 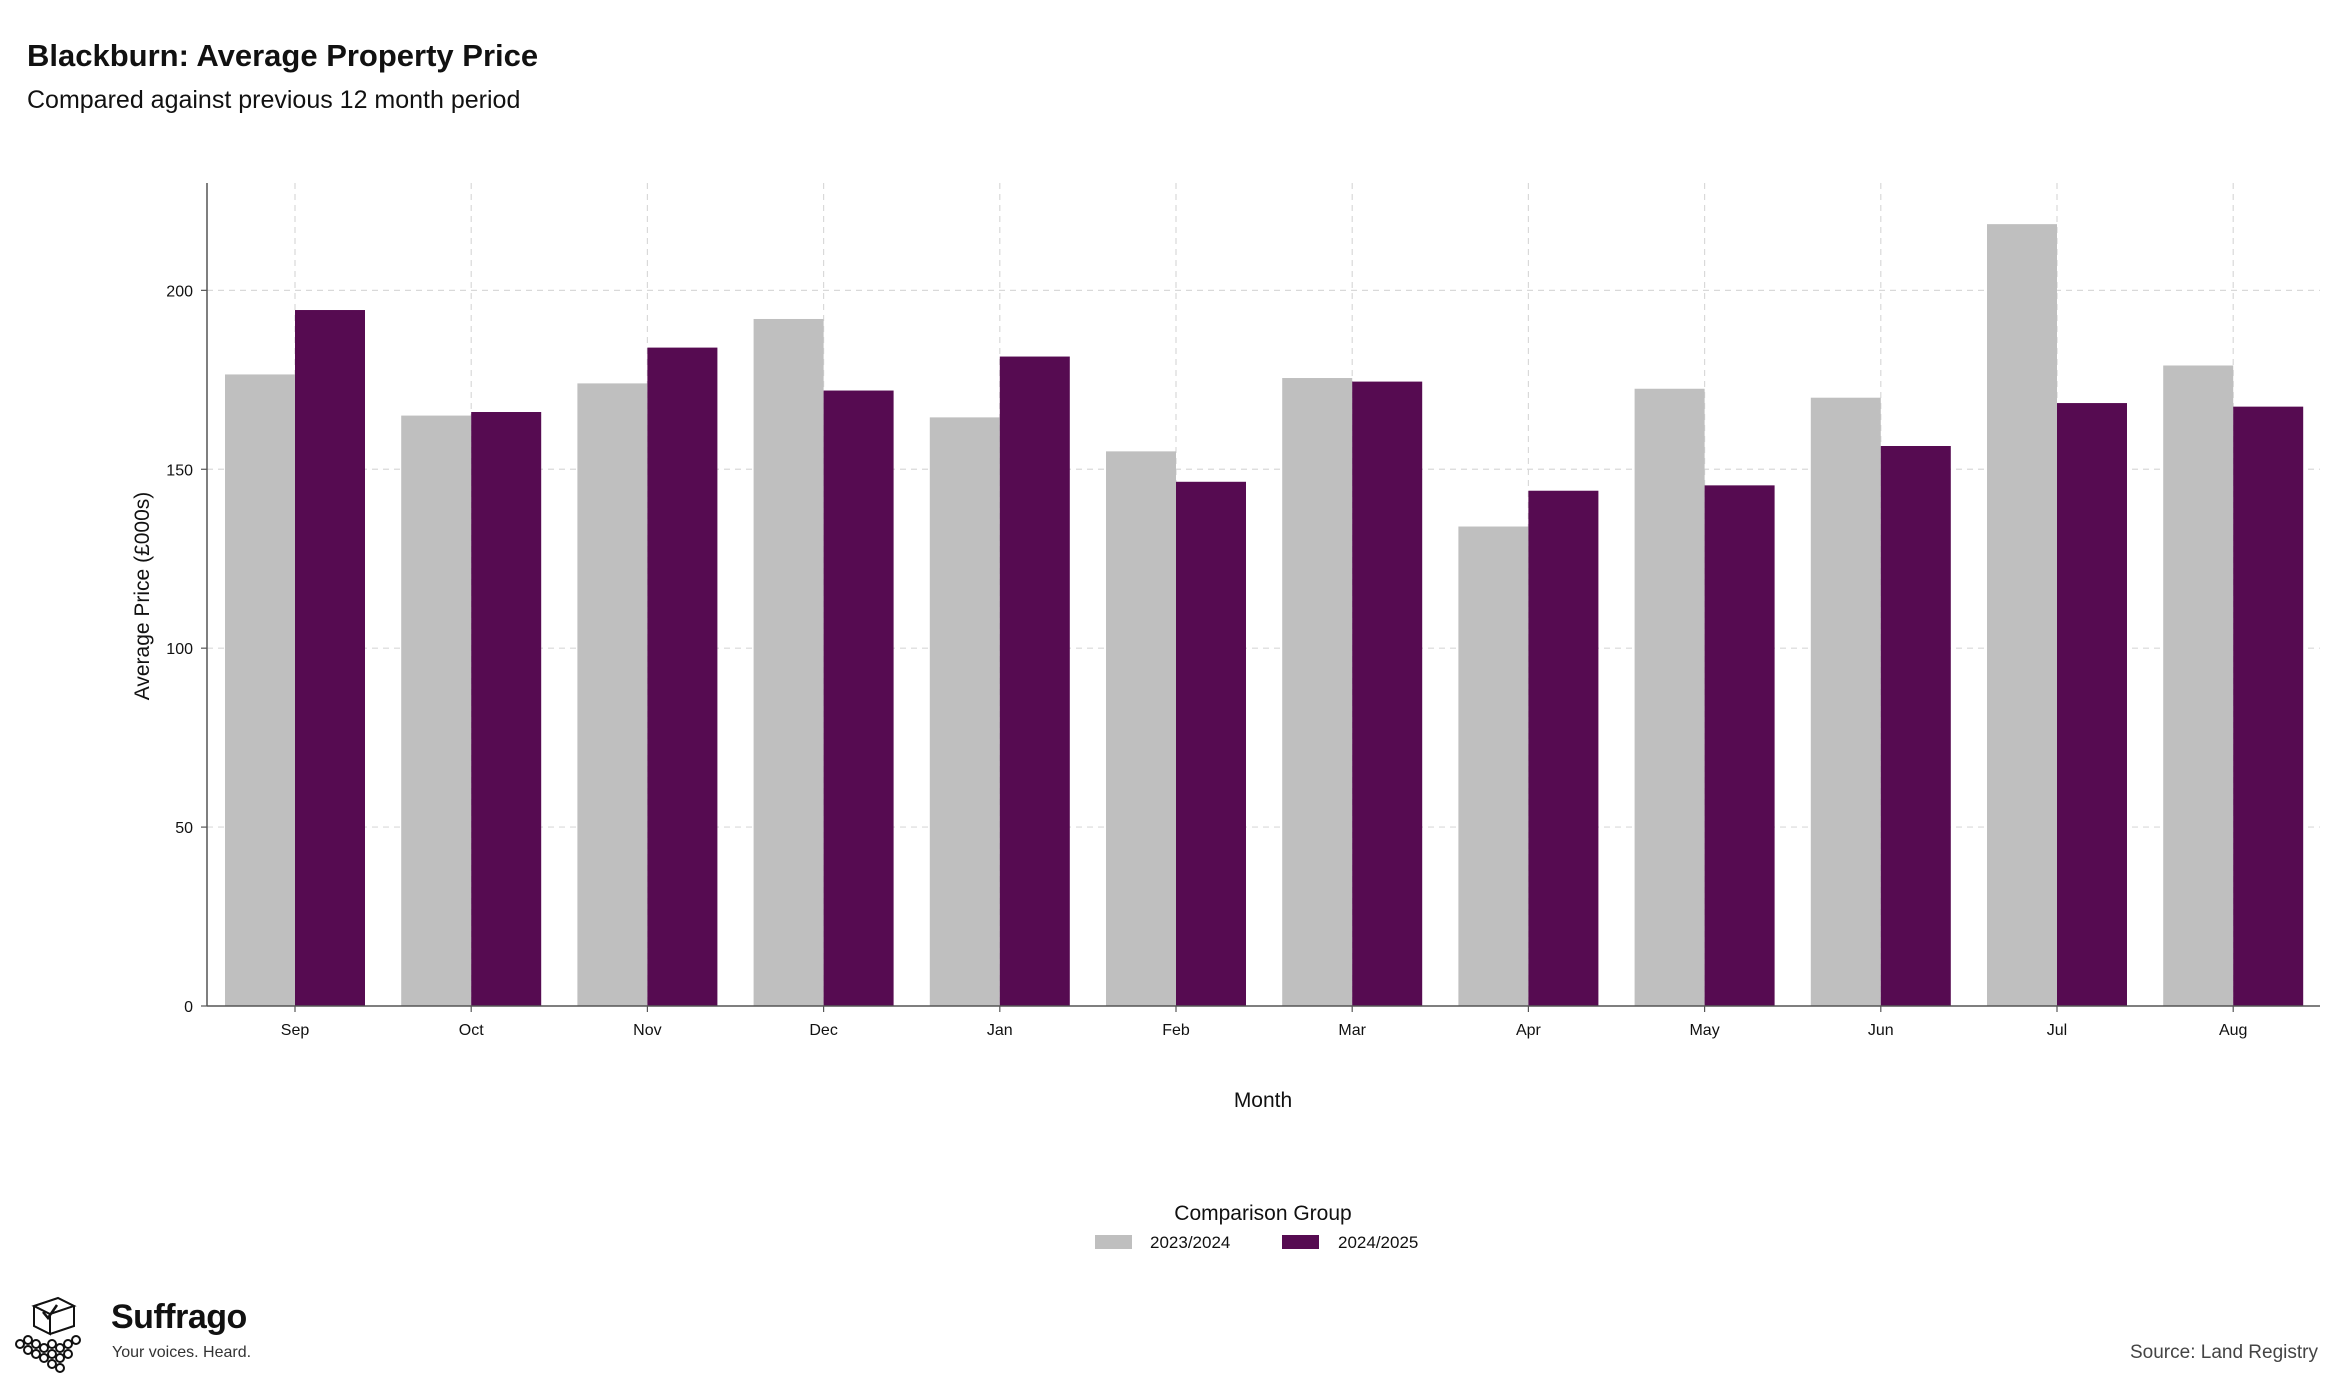 What do you see at coordinates (647, 1030) in the screenshot?
I see `x-tick-label-nov: Nov` at bounding box center [647, 1030].